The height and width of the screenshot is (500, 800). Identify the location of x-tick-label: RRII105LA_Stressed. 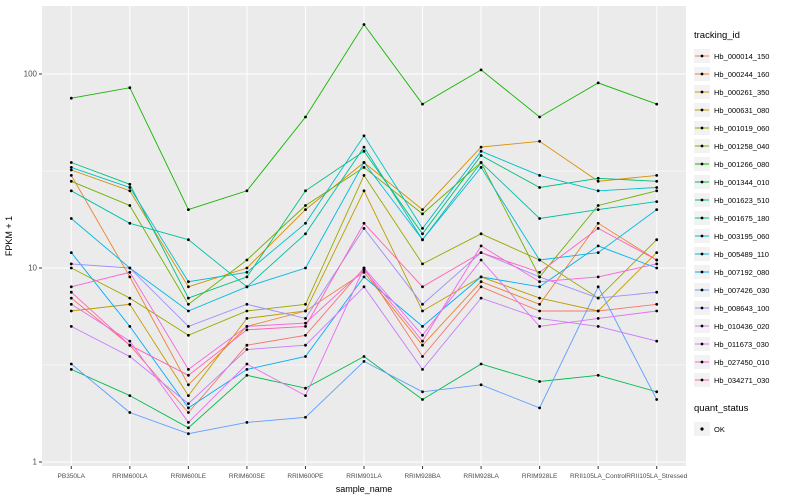
(656, 476).